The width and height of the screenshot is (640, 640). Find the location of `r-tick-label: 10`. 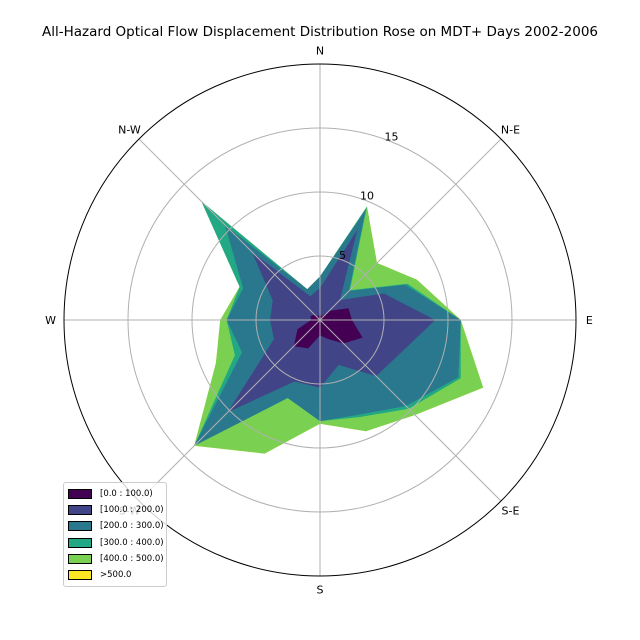

r-tick-label: 10 is located at coordinates (367, 196).